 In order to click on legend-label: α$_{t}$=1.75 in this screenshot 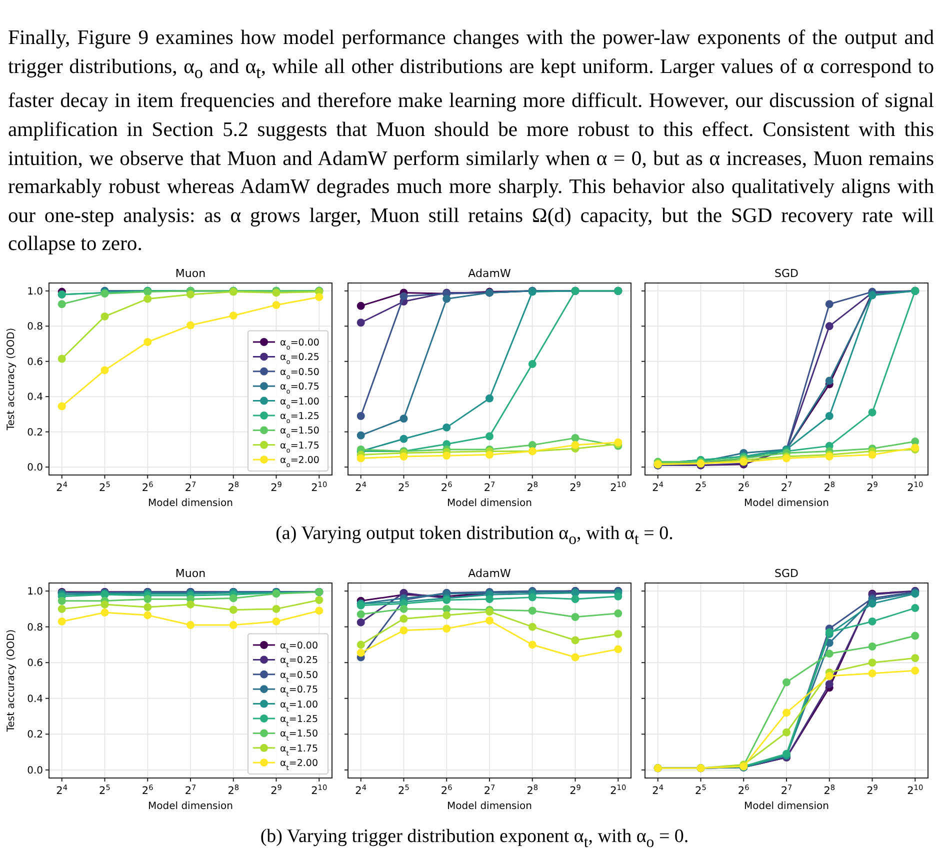, I will do `click(299, 750)`.